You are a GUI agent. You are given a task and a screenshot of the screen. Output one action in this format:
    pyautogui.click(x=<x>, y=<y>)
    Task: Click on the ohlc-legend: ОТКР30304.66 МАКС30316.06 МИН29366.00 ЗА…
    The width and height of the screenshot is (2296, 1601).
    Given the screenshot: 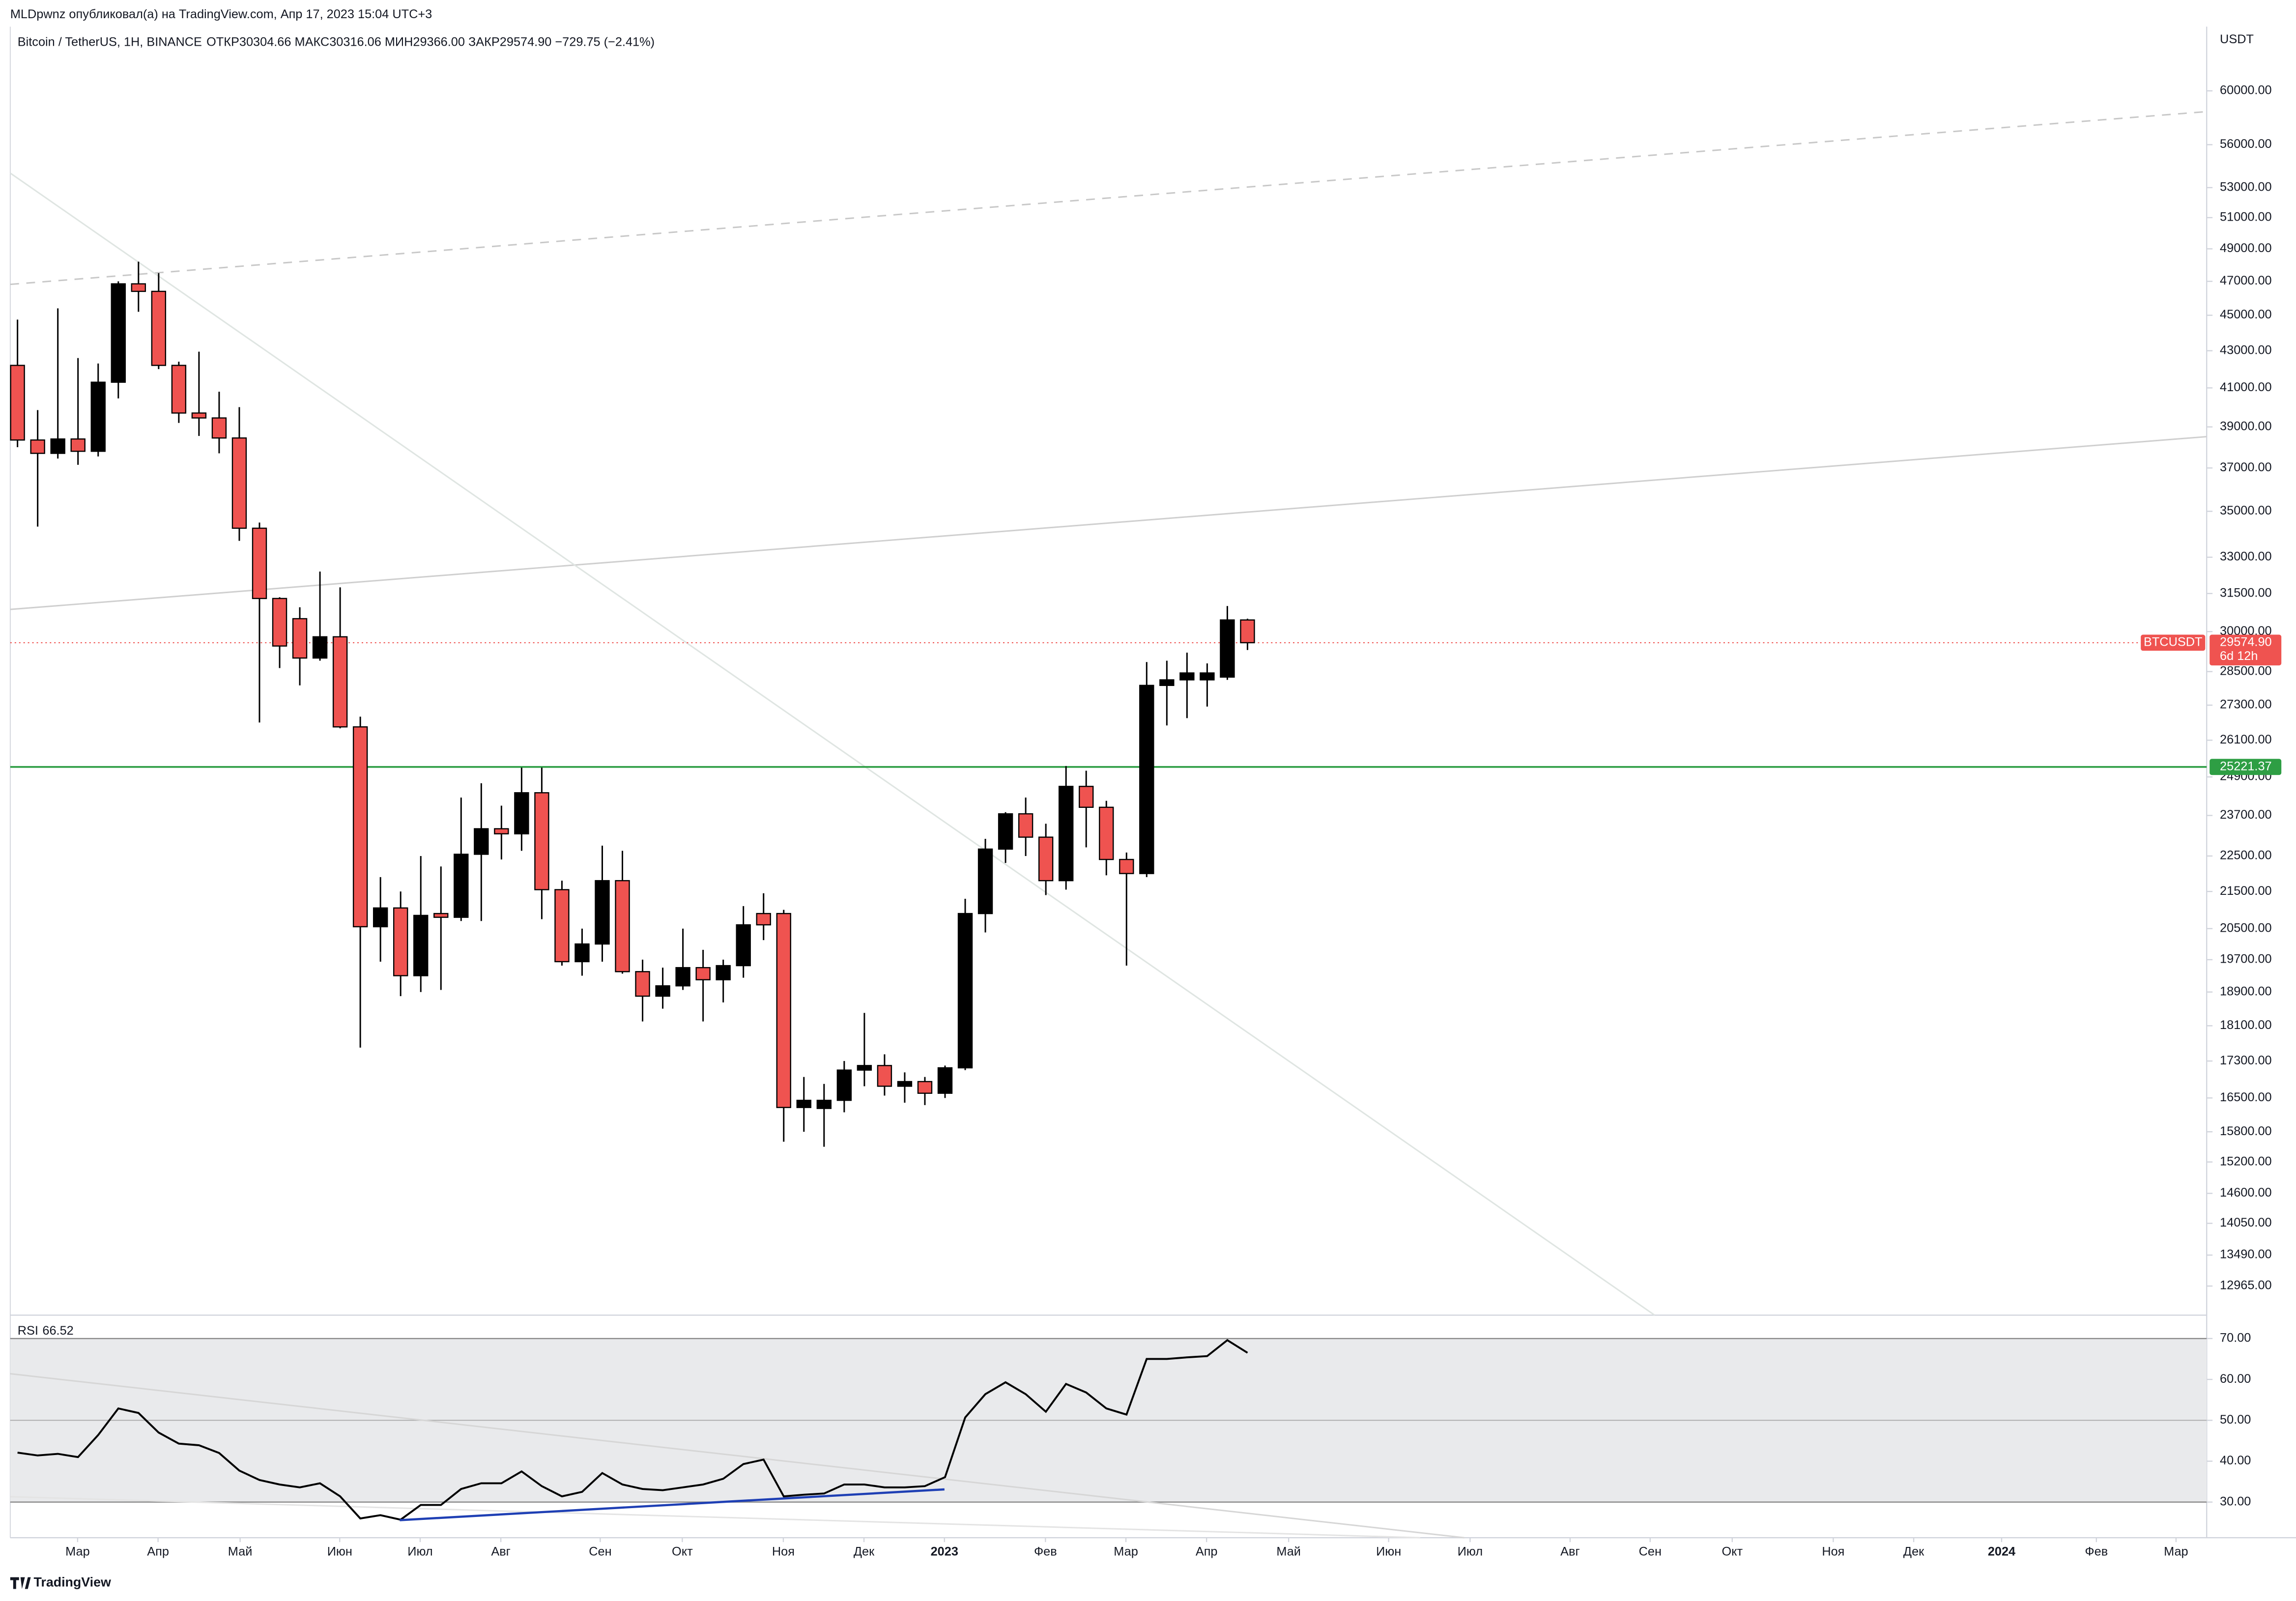 What is the action you would take?
    pyautogui.click(x=431, y=42)
    